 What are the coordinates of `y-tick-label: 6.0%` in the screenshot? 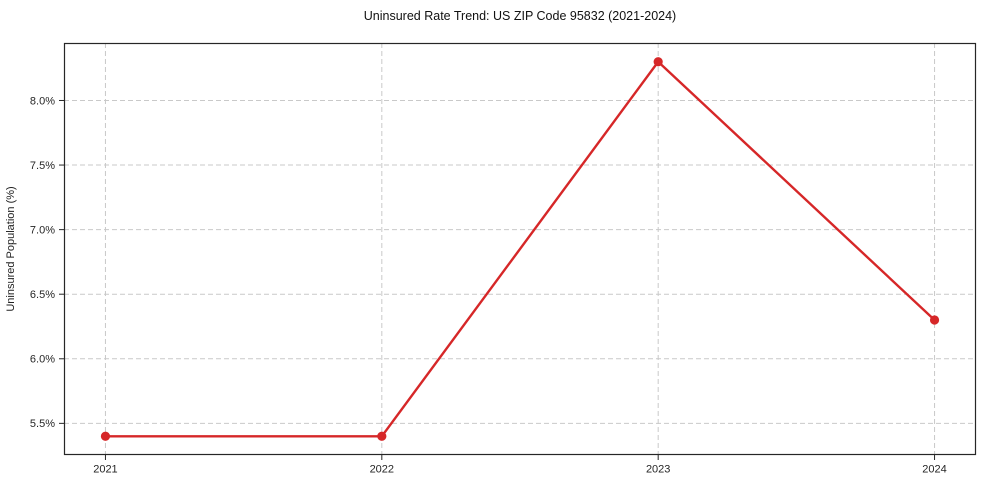 It's located at (42, 360).